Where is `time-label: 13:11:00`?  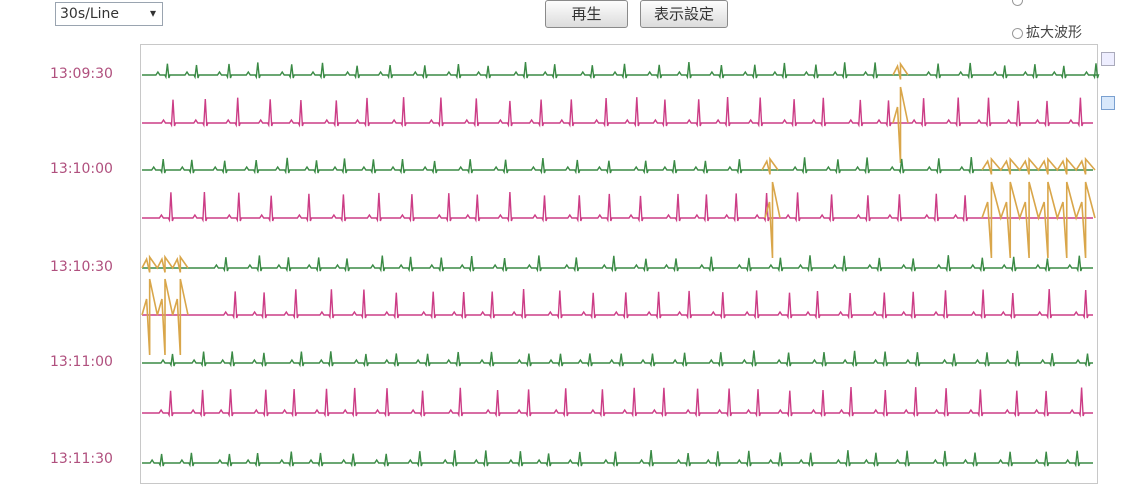 time-label: 13:11:00 is located at coordinates (81, 362).